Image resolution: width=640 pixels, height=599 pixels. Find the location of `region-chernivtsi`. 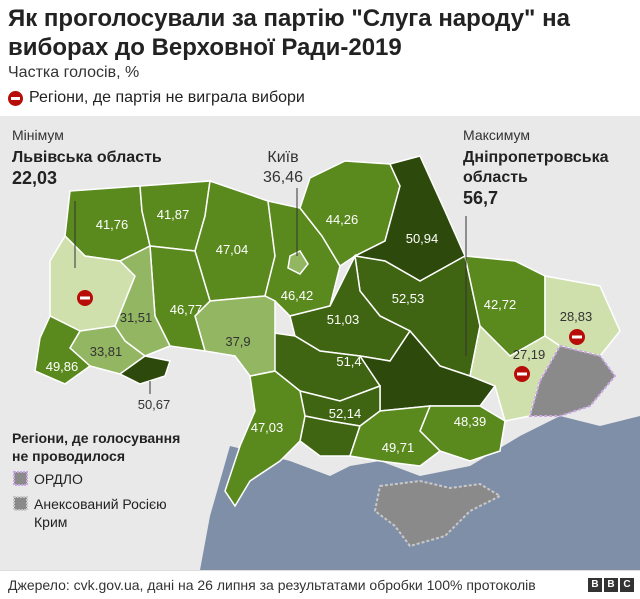

region-chernivtsi is located at coordinates (144, 370).